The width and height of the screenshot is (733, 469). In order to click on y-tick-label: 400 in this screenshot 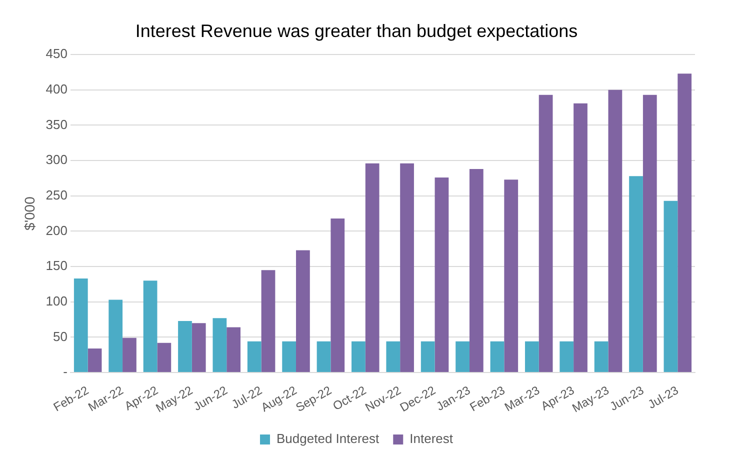, I will do `click(57, 89)`.